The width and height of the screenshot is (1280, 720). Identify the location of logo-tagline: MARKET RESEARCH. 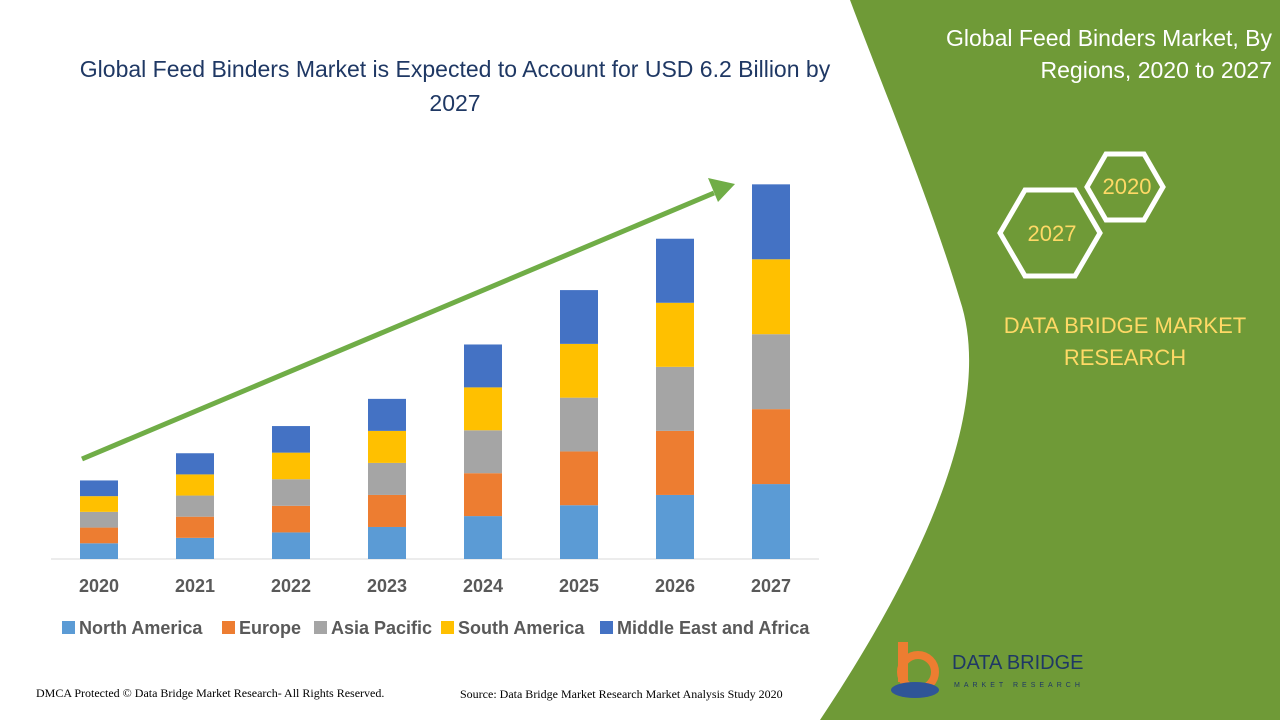
(1019, 685).